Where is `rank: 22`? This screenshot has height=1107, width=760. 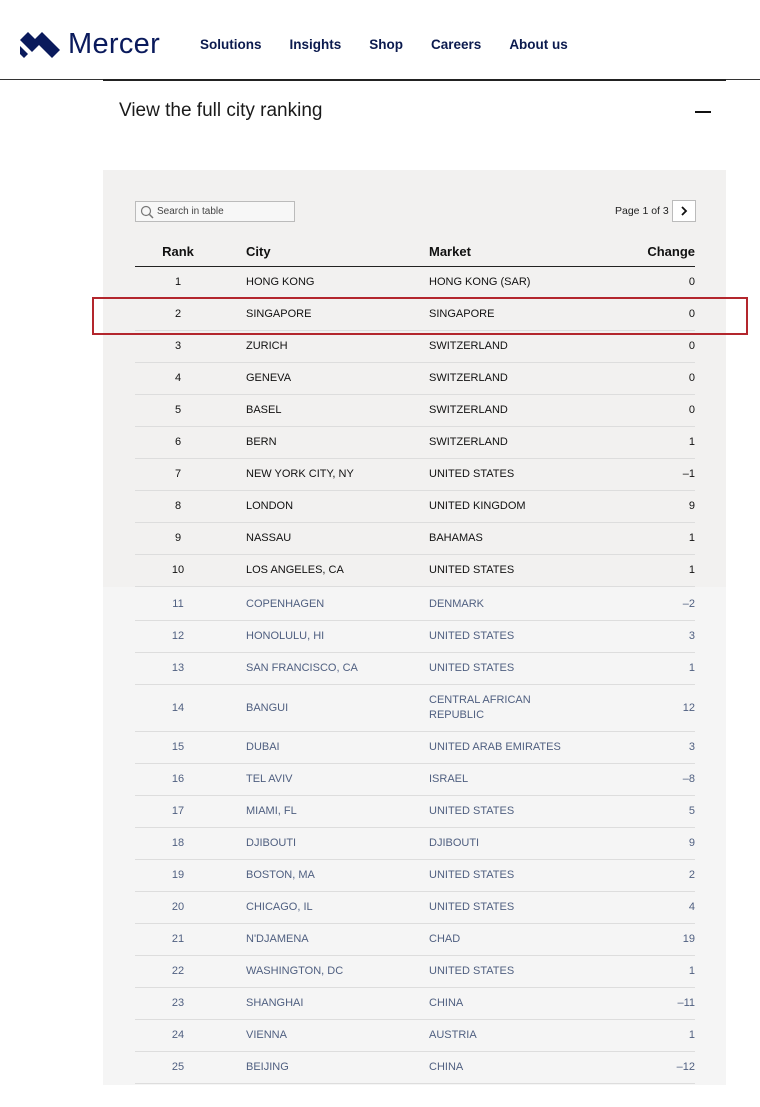 rank: 22 is located at coordinates (178, 971).